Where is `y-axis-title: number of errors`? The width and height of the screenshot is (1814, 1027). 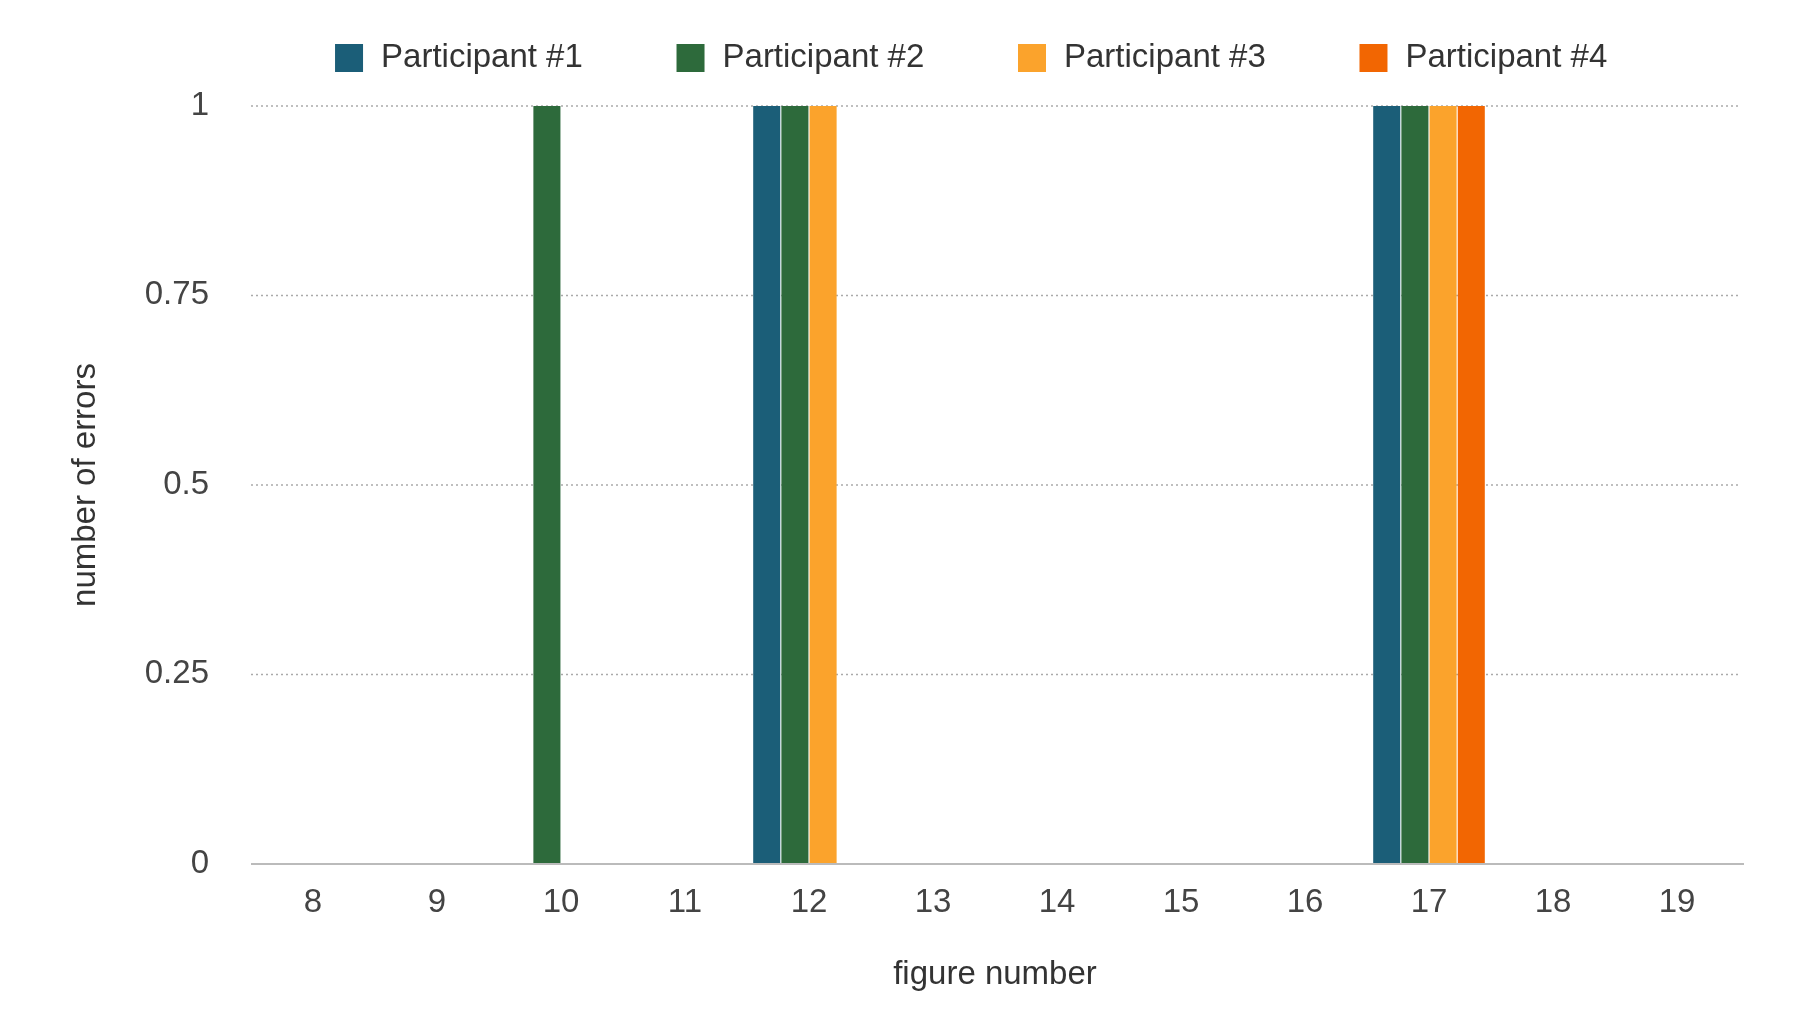
y-axis-title: number of errors is located at coordinates (83, 485).